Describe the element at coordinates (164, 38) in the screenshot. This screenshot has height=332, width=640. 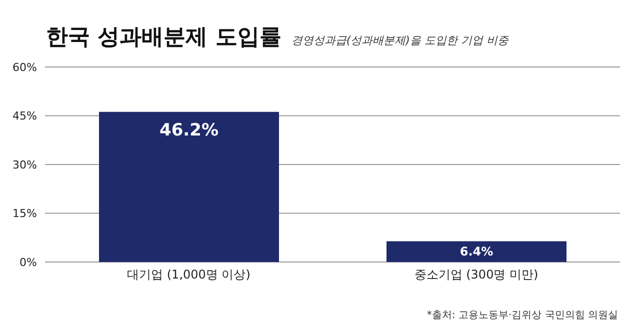
I see `chart-title: 한국 성과배분제 도입률` at that location.